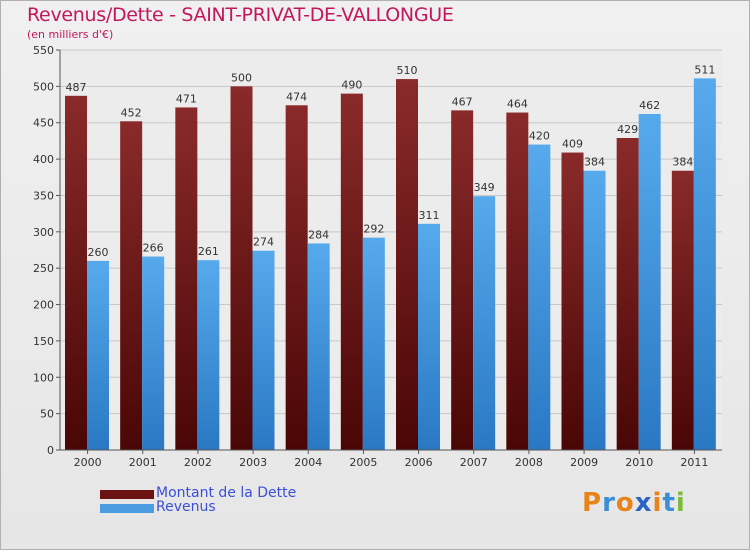 The width and height of the screenshot is (750, 550). I want to click on x-tick-label: 2005, so click(363, 462).